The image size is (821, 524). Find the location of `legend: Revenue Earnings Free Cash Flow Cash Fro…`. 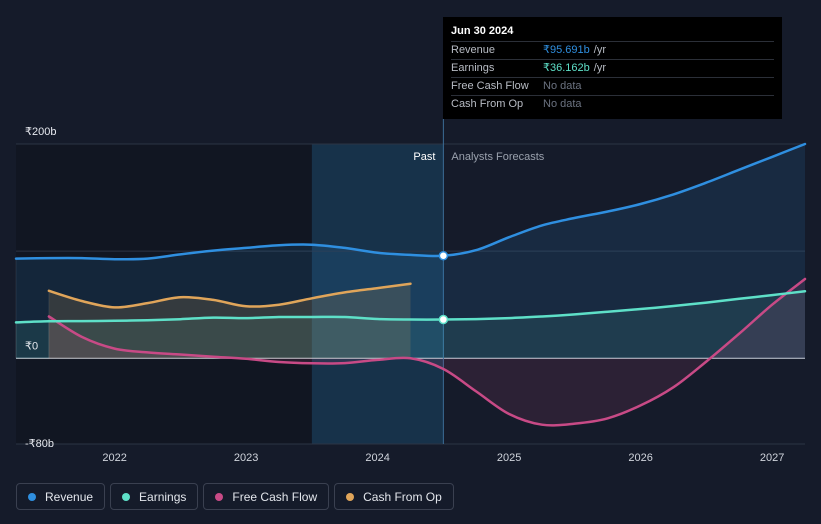

legend: Revenue Earnings Free Cash Flow Cash Fro… is located at coordinates (235, 496).